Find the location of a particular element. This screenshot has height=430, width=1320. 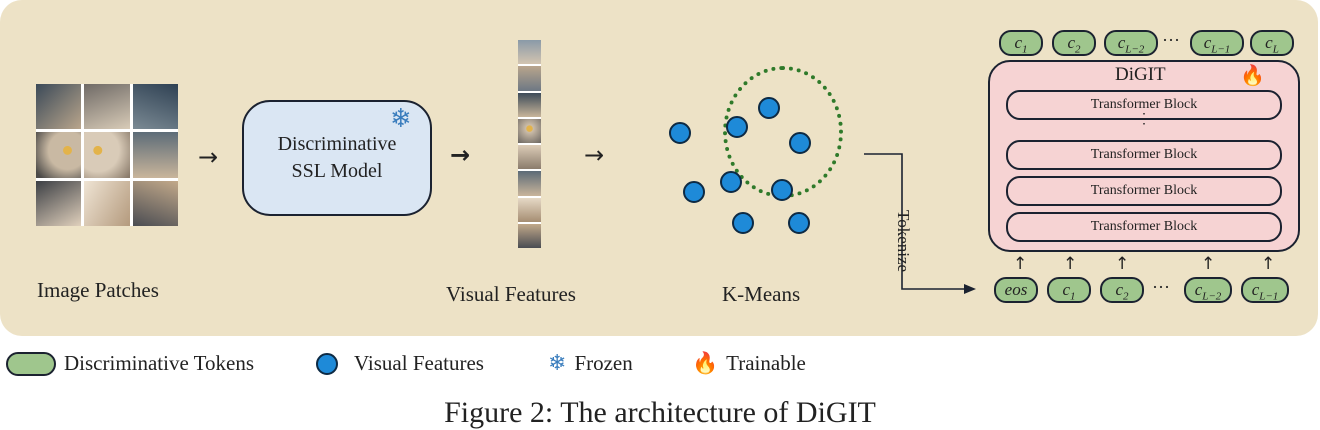

legend-trainable: 🔥 Trainable is located at coordinates (749, 363).